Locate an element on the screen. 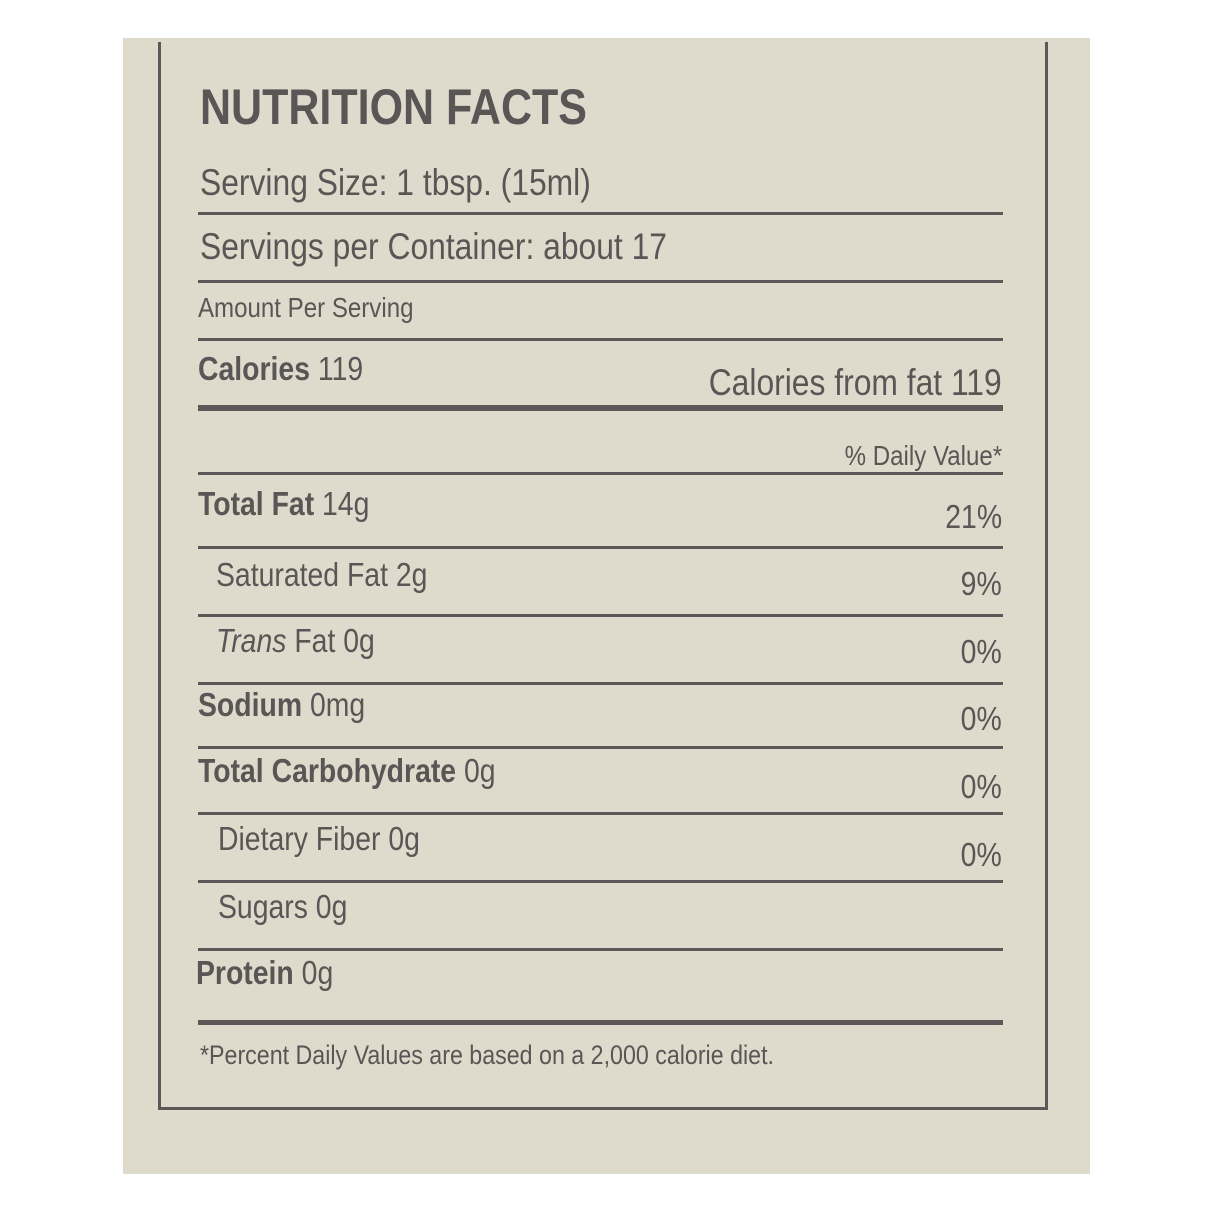  nutrient-row-total-fat: Total Fat 14g is located at coordinates (283, 504).